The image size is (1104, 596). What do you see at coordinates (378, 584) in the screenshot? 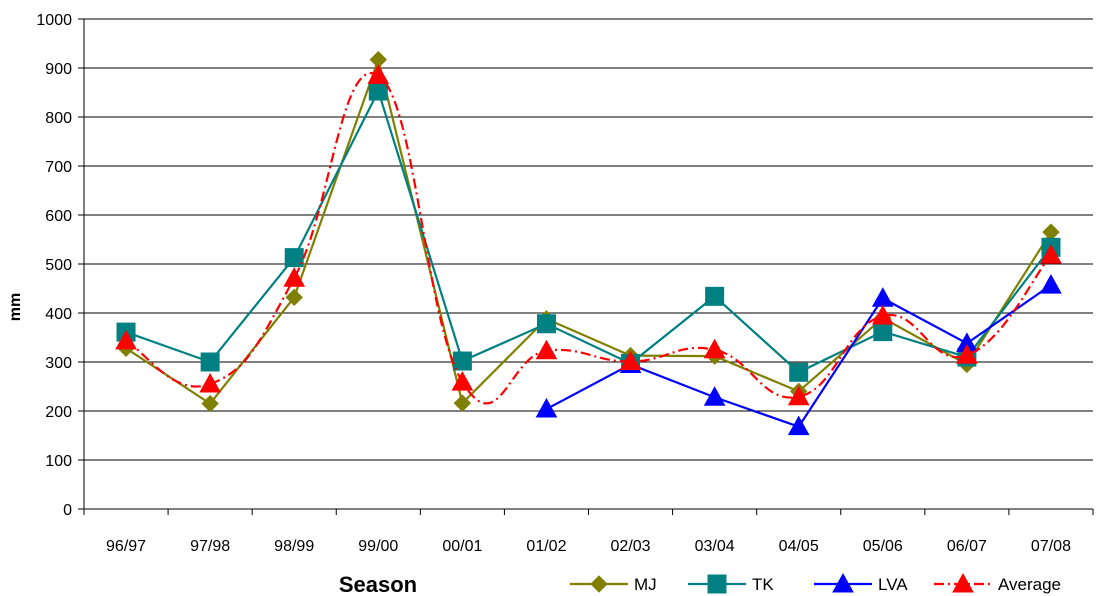
I see `x-axis-title: Season` at bounding box center [378, 584].